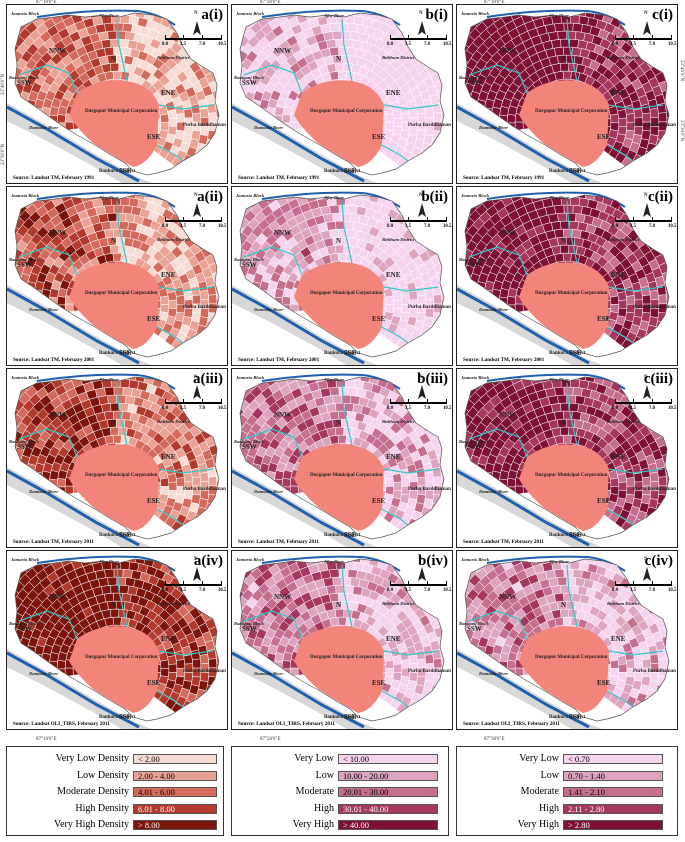 The height and width of the screenshot is (842, 685). What do you see at coordinates (314, 758) in the screenshot?
I see `legend-class-name: Very Low` at bounding box center [314, 758].